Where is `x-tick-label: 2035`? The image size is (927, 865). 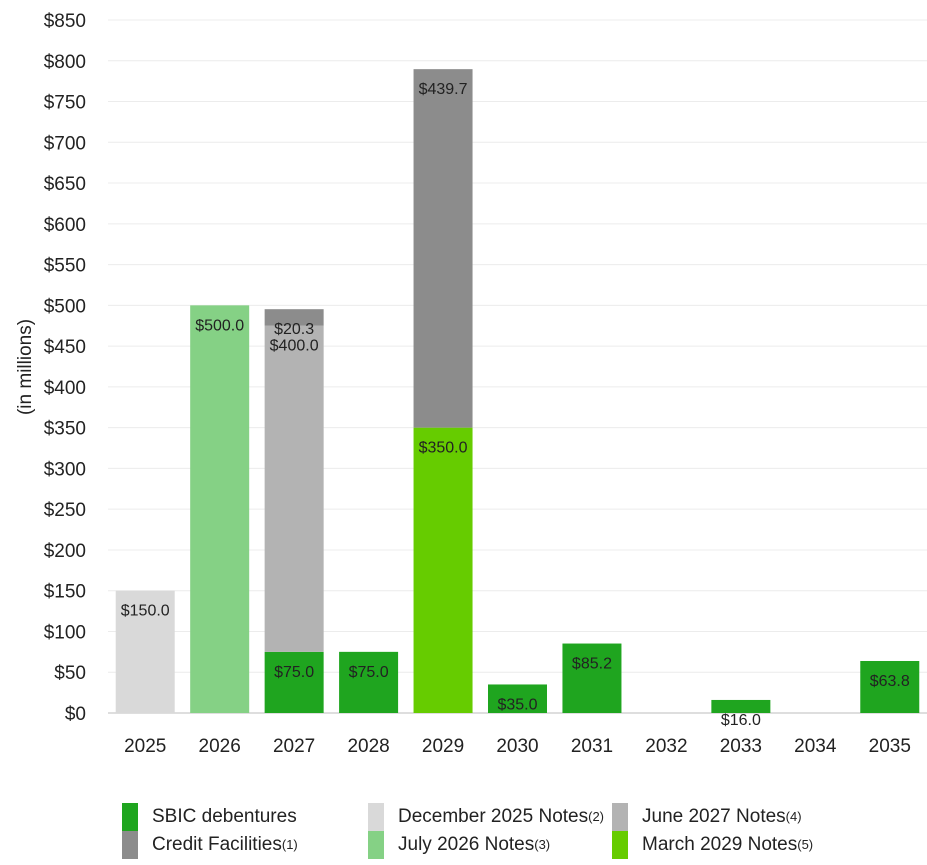
x-tick-label: 2035 is located at coordinates (890, 746).